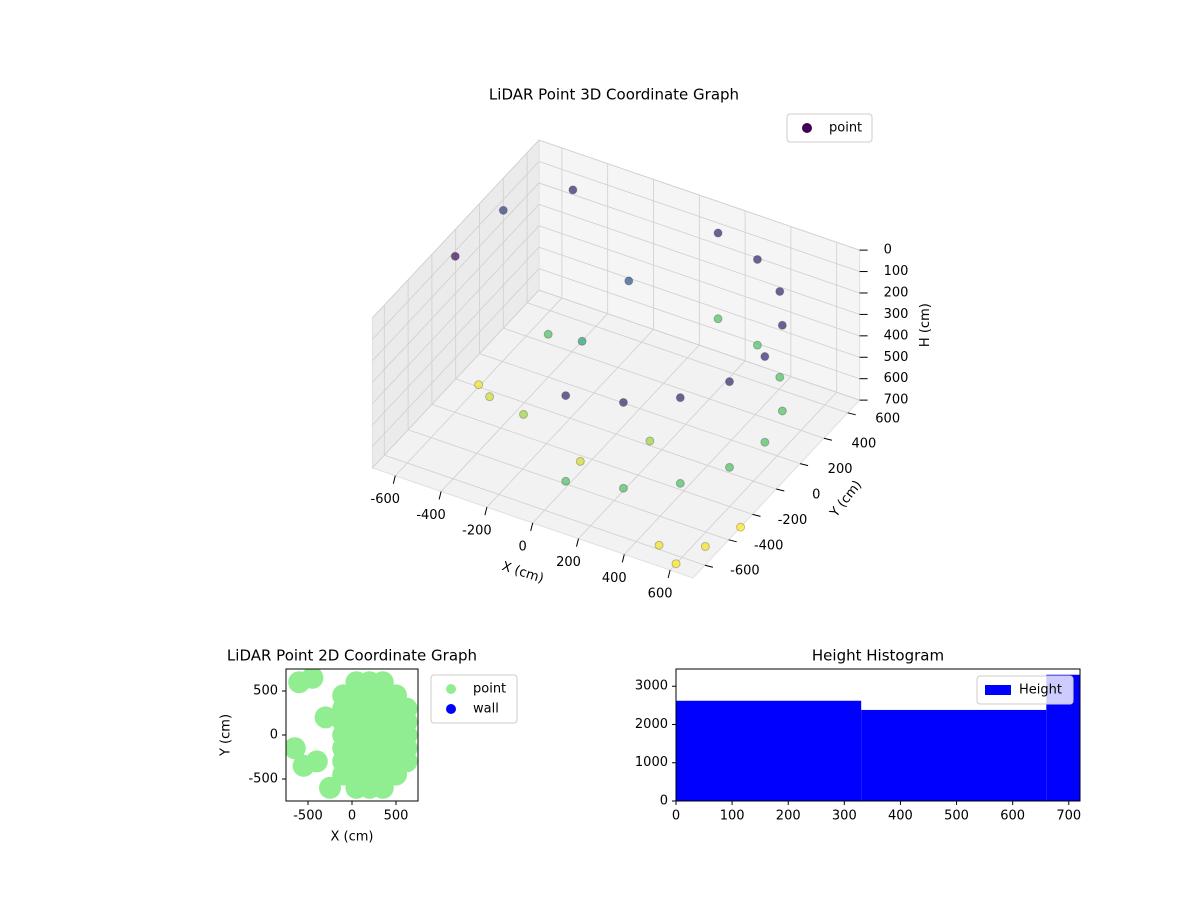 This screenshot has height=900, width=1200. Describe the element at coordinates (651, 686) in the screenshot. I see `y-tick-label: 3000` at that location.